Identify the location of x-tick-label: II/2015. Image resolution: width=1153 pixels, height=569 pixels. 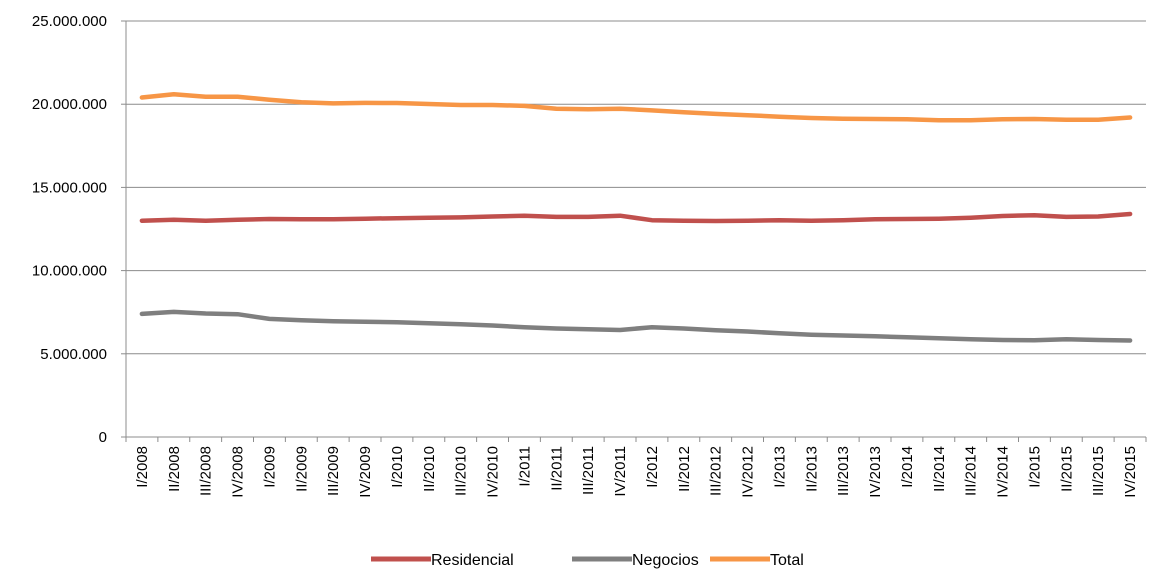
(1066, 469).